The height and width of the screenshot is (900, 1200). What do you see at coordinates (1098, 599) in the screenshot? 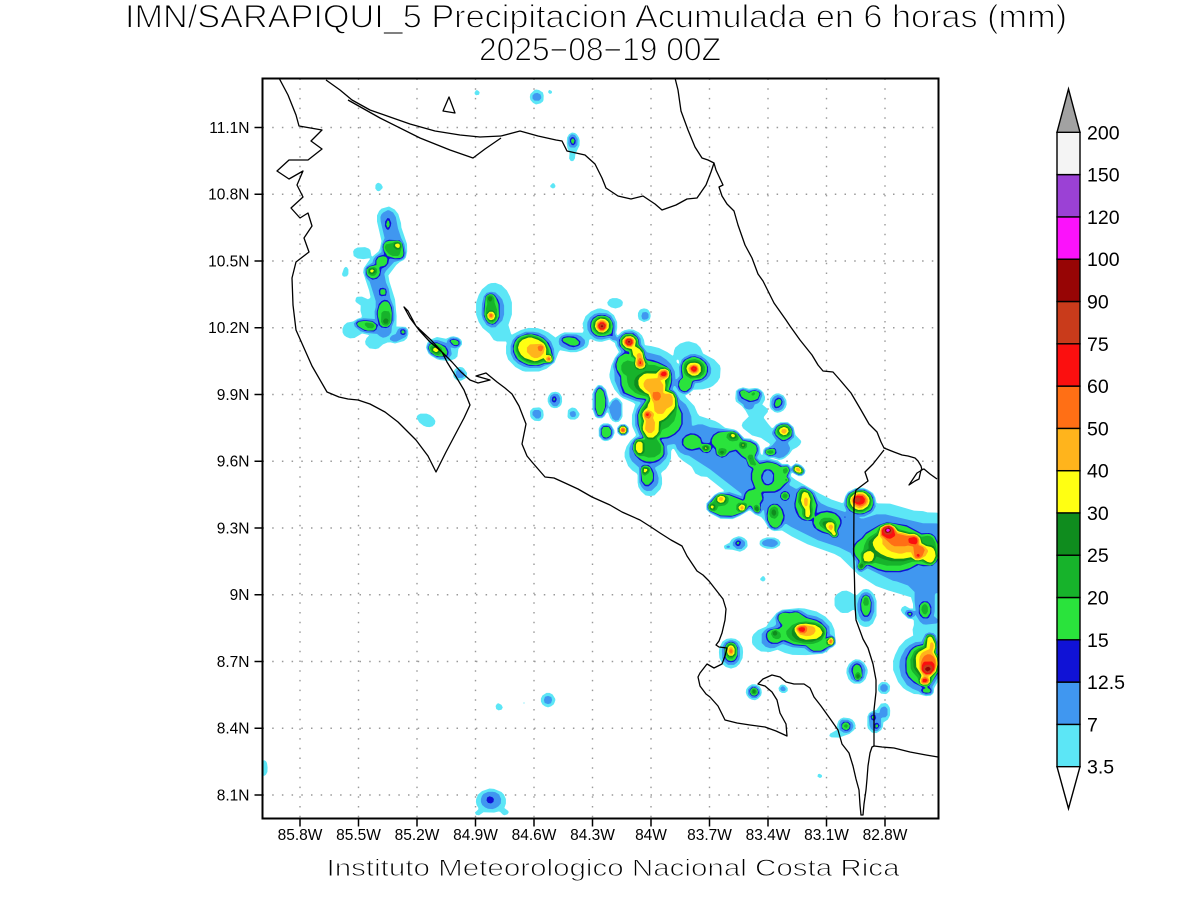
I see `svg-text: 20` at bounding box center [1098, 599].